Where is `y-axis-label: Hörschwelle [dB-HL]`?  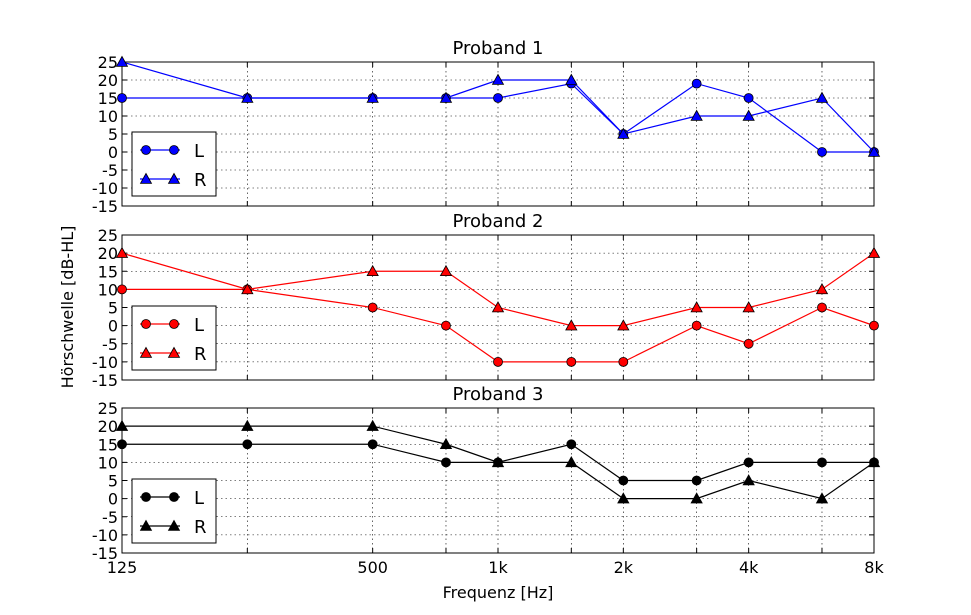
y-axis-label: Hörschwelle [dB-HL] is located at coordinates (67, 307).